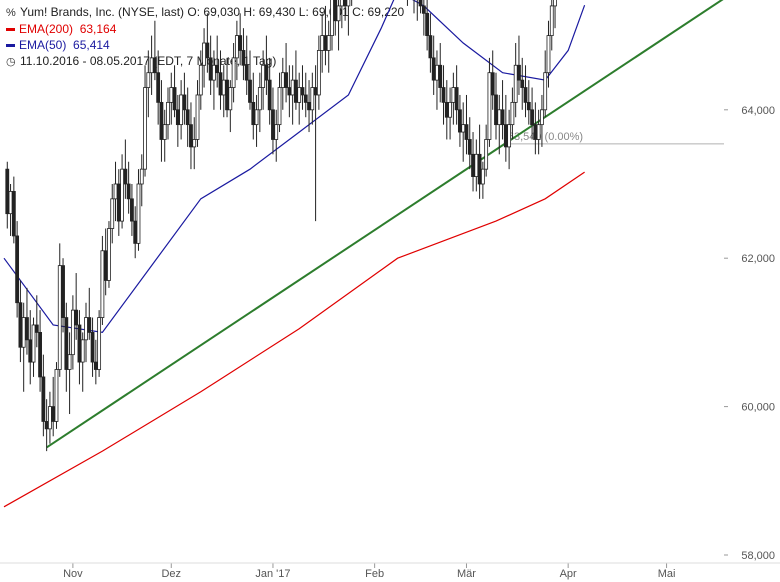 The image size is (780, 582). What do you see at coordinates (98, 29) in the screenshot?
I see `ema200-value: 63,164` at bounding box center [98, 29].